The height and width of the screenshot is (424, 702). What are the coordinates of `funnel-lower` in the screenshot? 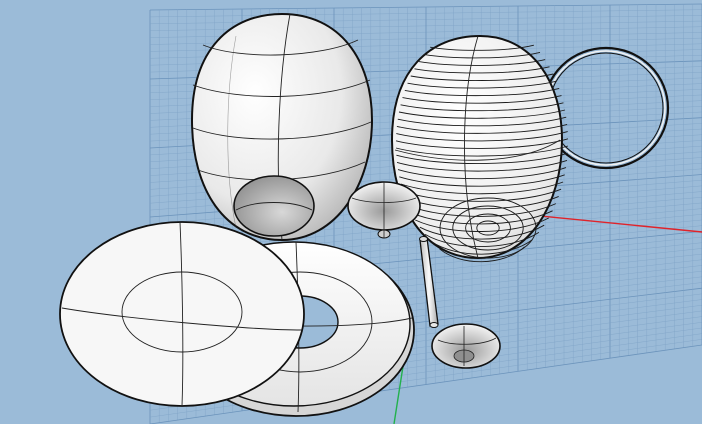 It's located at (466, 346).